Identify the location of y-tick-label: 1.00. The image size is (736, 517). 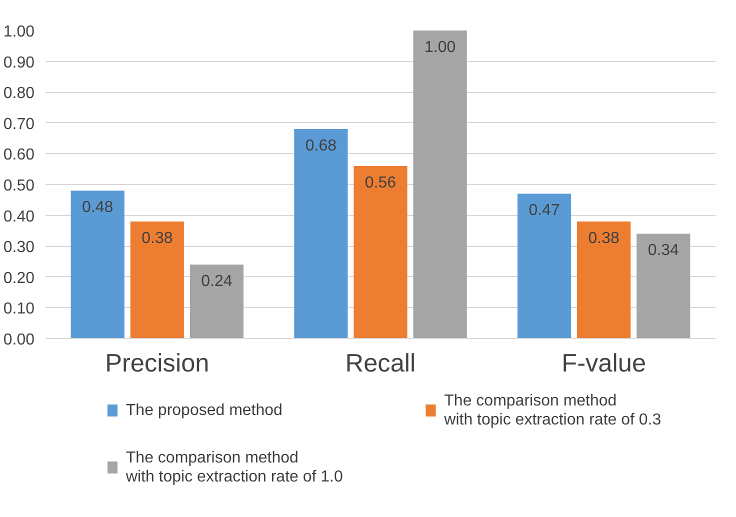
(19, 32).